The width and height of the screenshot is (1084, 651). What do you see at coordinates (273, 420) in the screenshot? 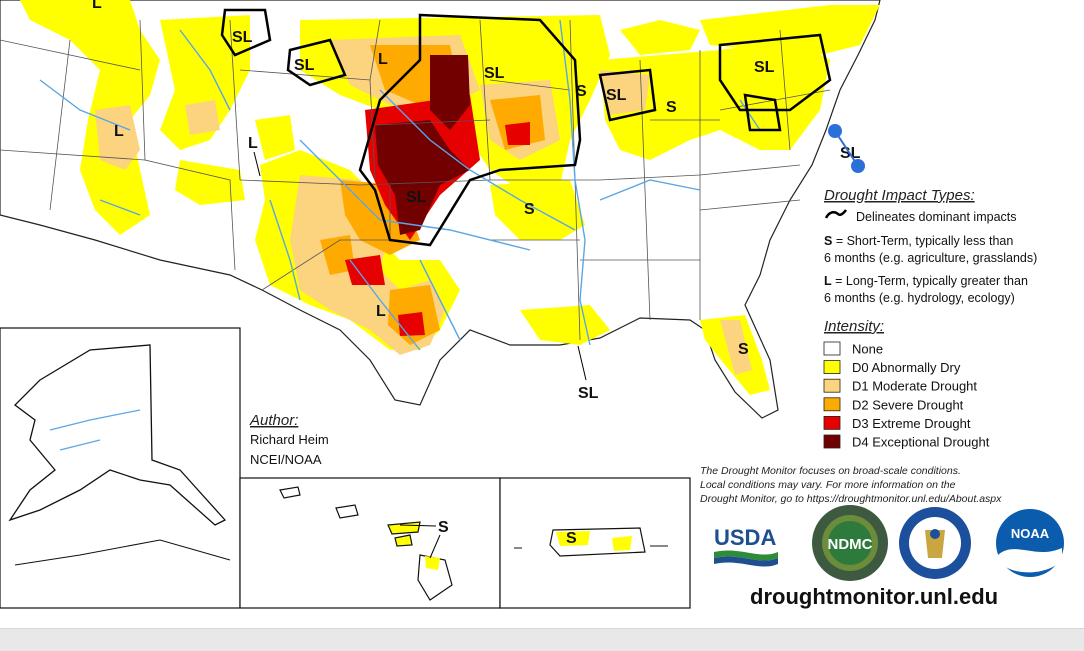
I see `author-heading: Author:` at bounding box center [273, 420].